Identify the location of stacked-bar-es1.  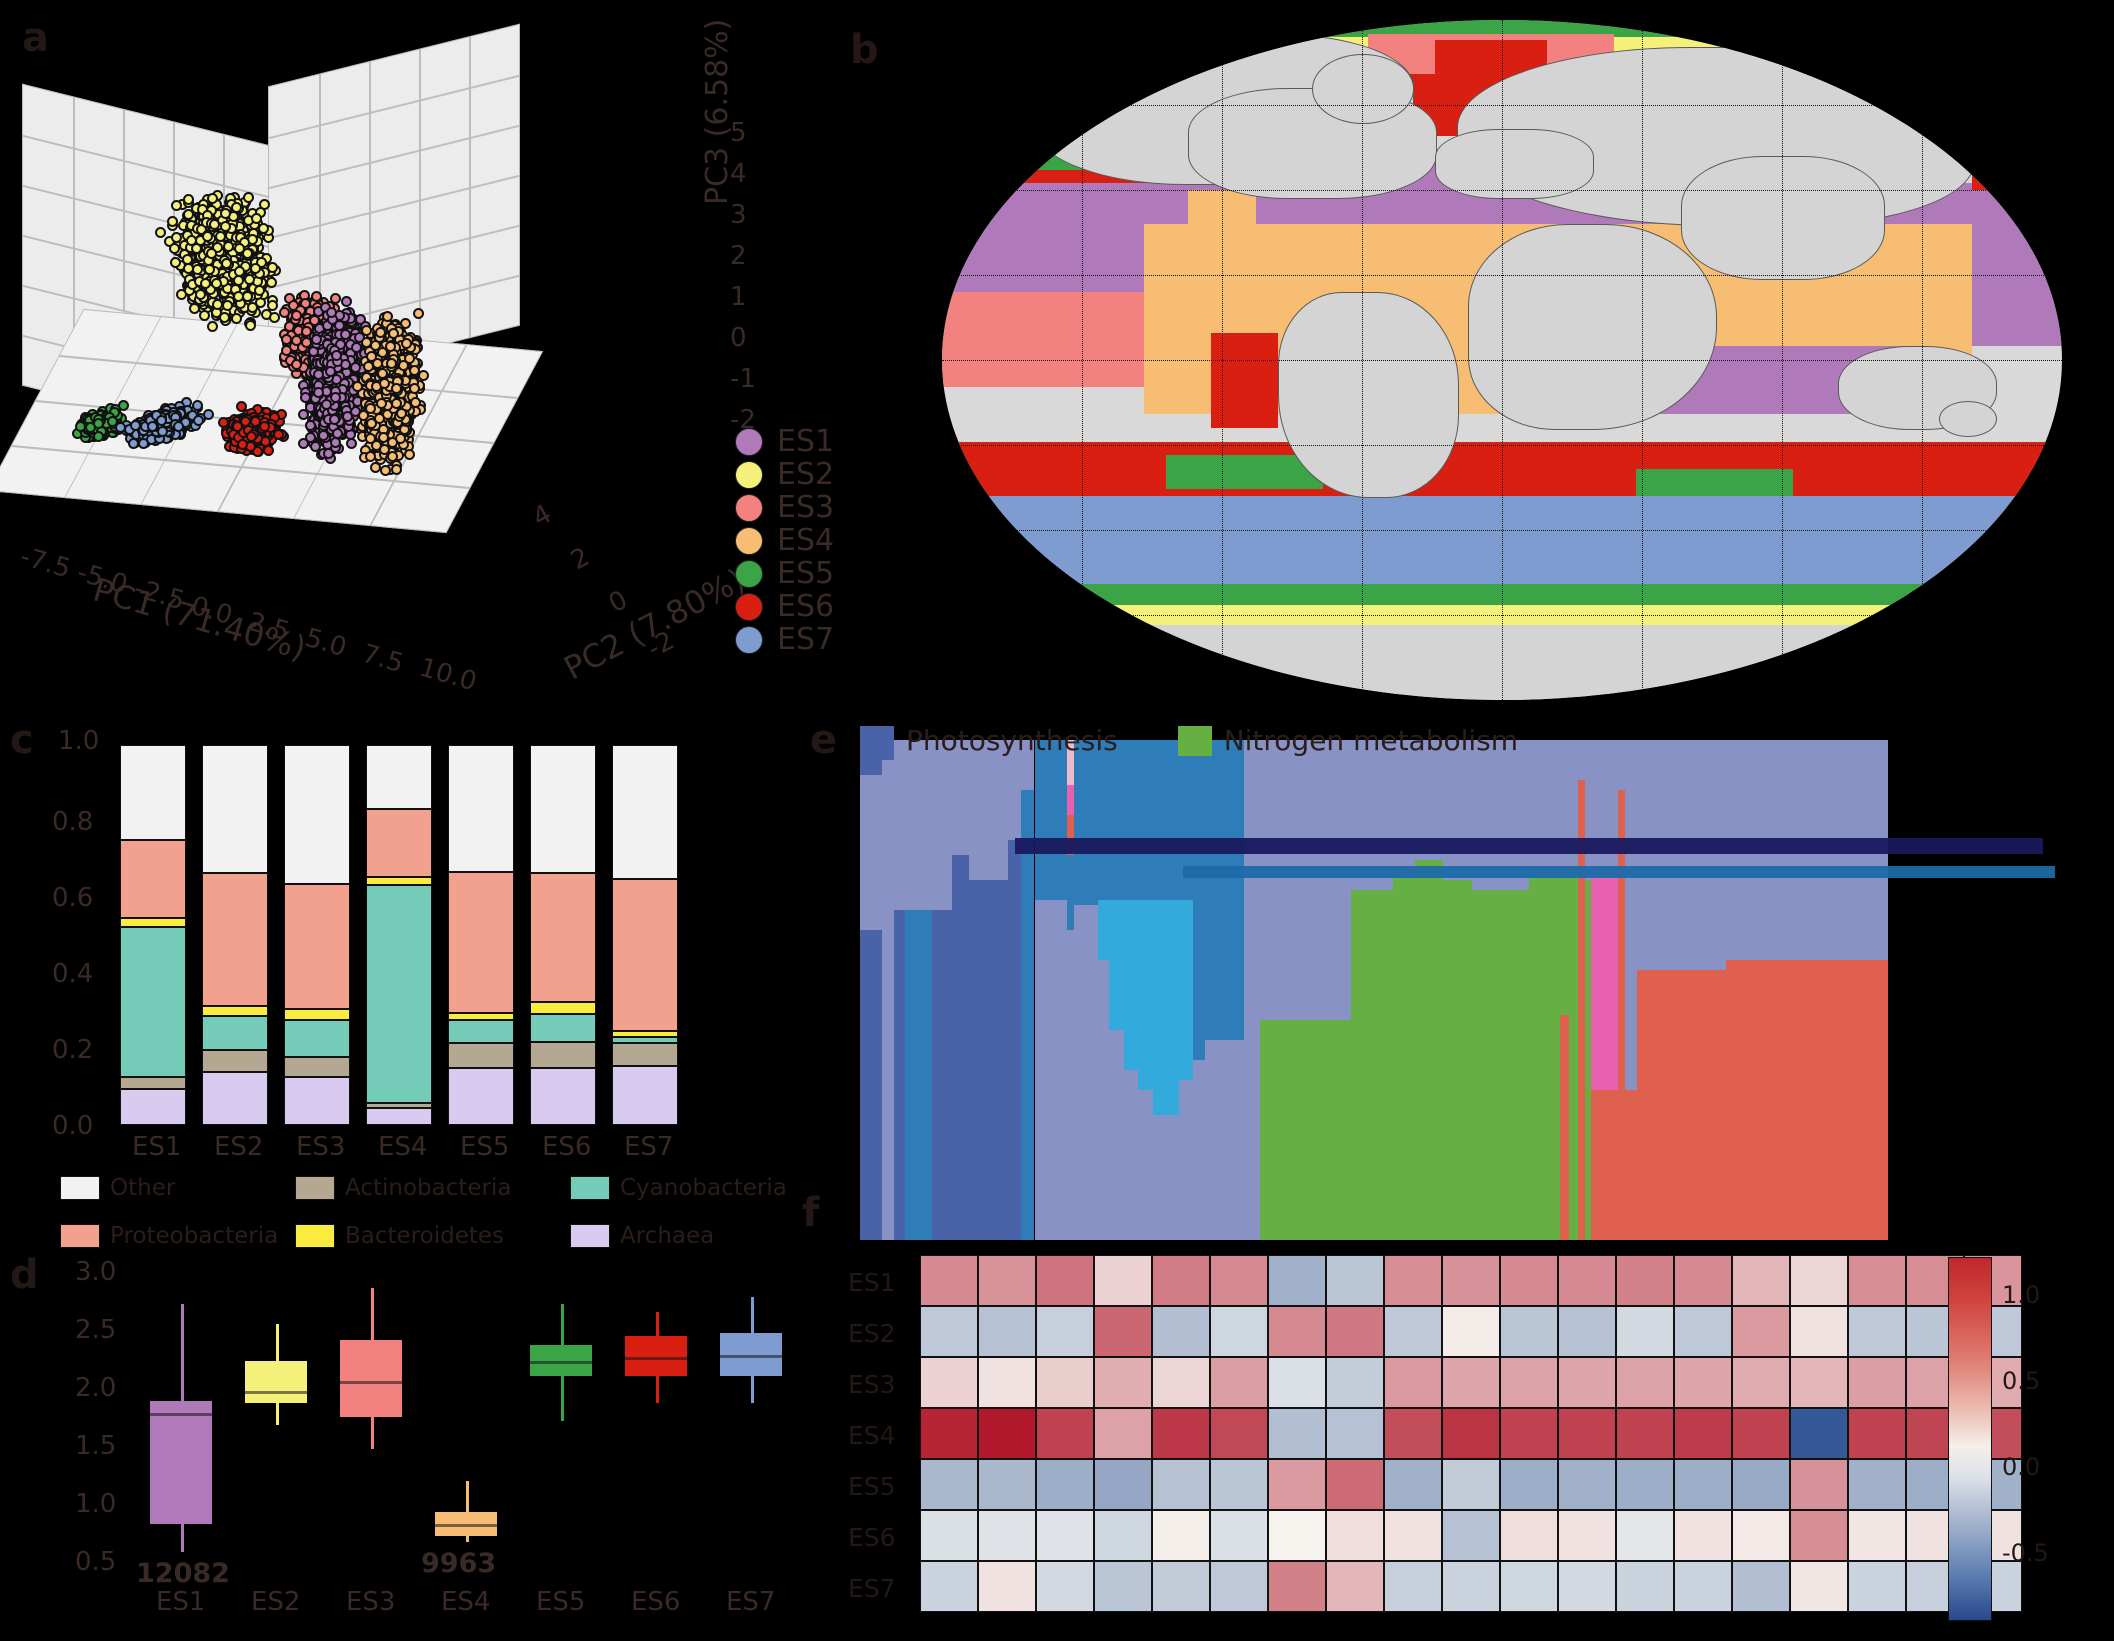
(153, 935).